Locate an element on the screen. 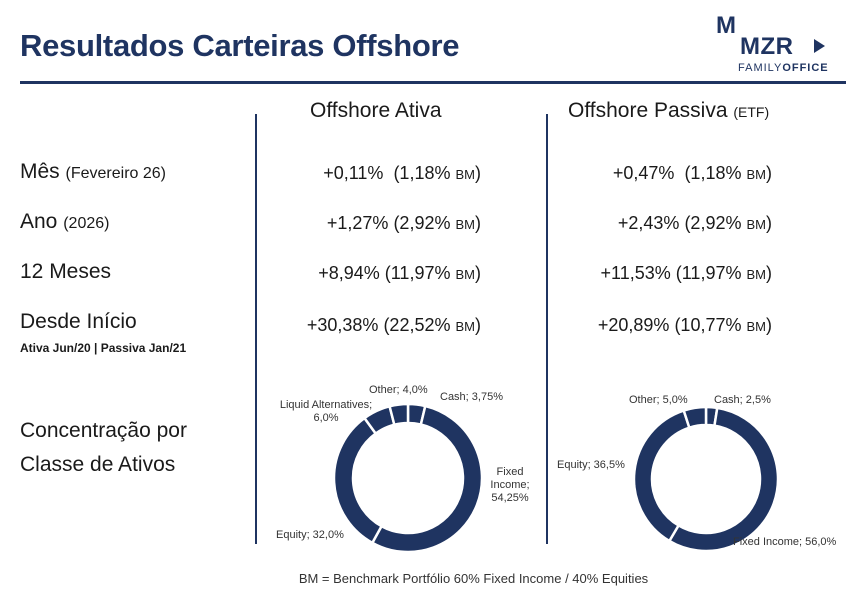 The width and height of the screenshot is (863, 600). passiva-label-equity: Equity; 36,5% is located at coordinates (591, 465).